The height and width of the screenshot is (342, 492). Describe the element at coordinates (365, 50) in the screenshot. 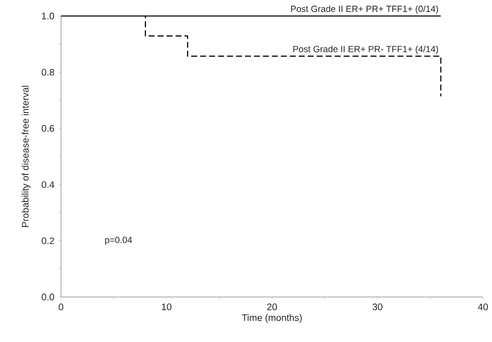

I see `series-label: Post Grade II ER+ PR- TFF1+ (4/14)` at that location.